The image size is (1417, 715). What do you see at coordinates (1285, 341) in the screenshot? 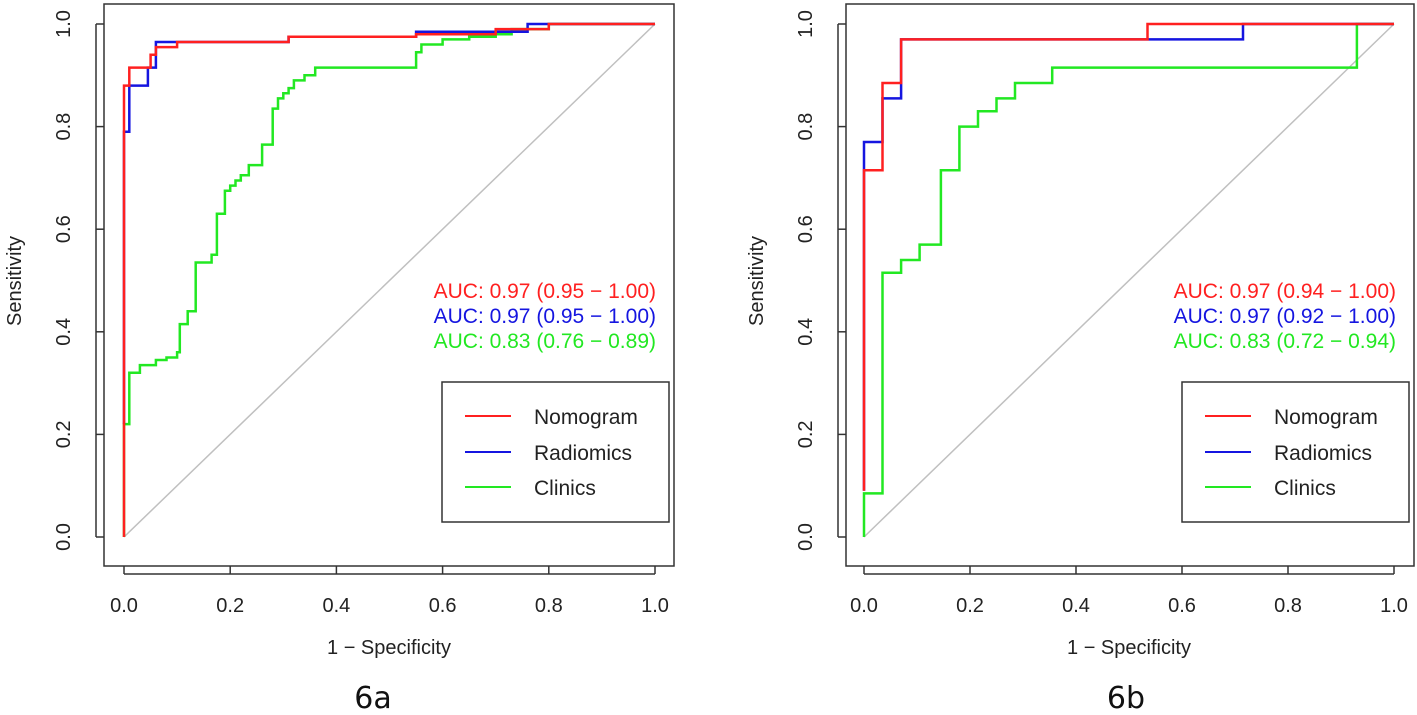
I see `auc-label-clinics: AUC: 0.83 (0.72 − 0.94)` at bounding box center [1285, 341].